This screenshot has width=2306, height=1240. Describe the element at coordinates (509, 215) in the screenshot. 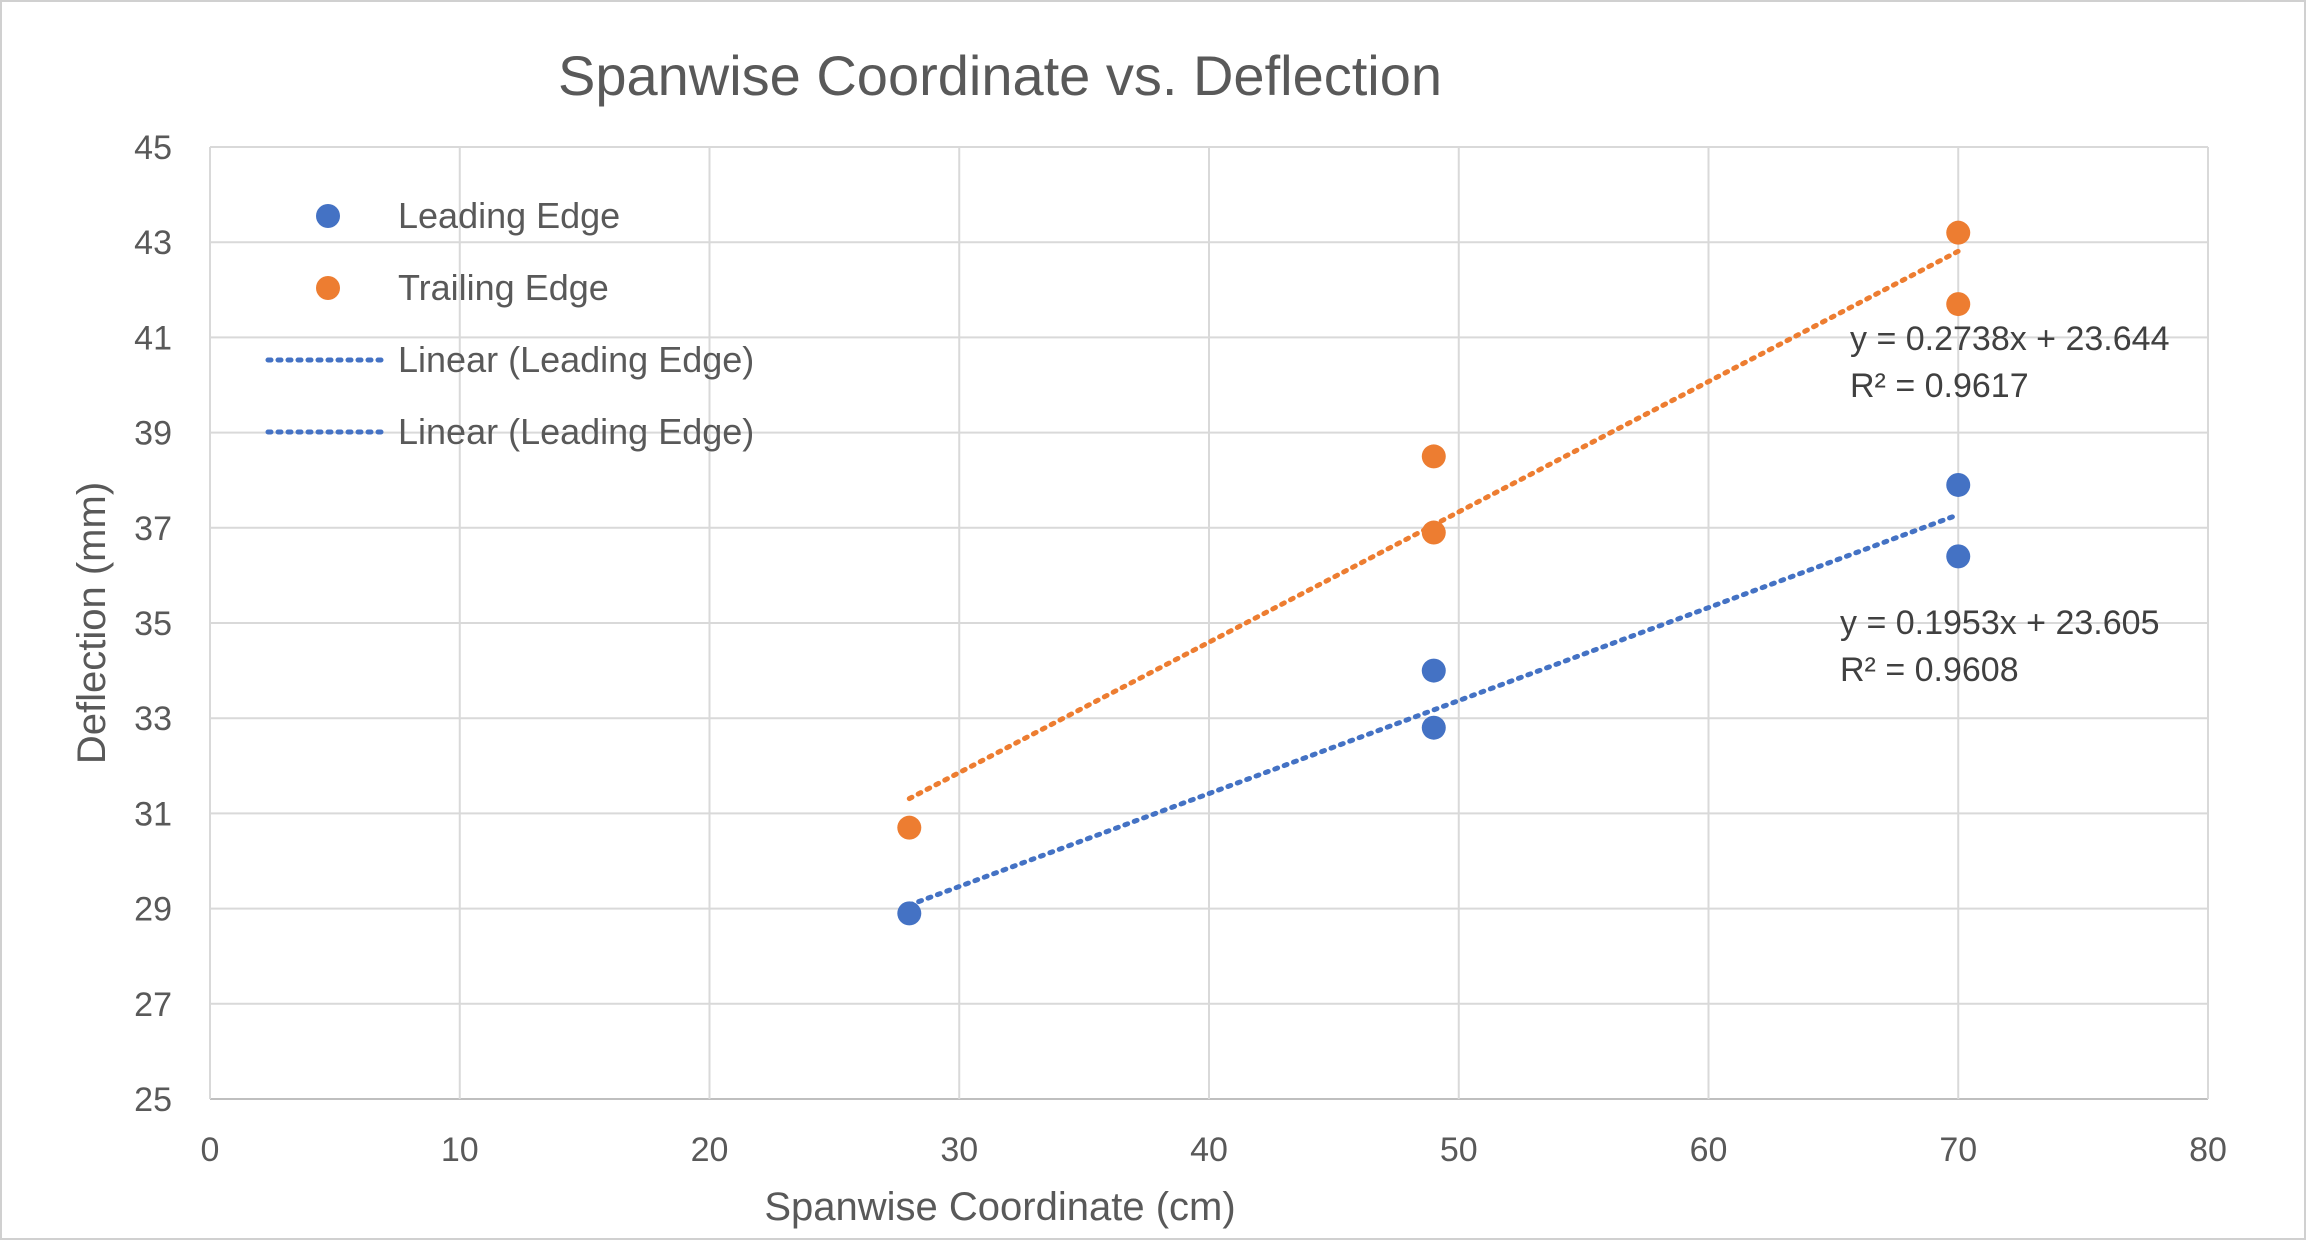

I see `legend-label: Leading Edge` at that location.